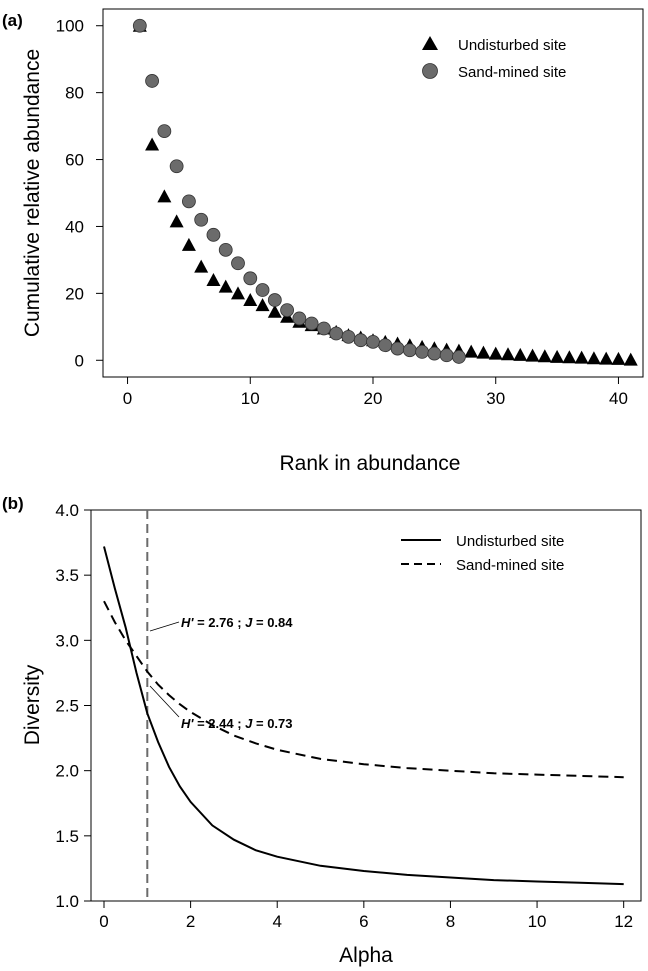 Image resolution: width=648 pixels, height=971 pixels. I want to click on y-tick-label: 100, so click(70, 26).